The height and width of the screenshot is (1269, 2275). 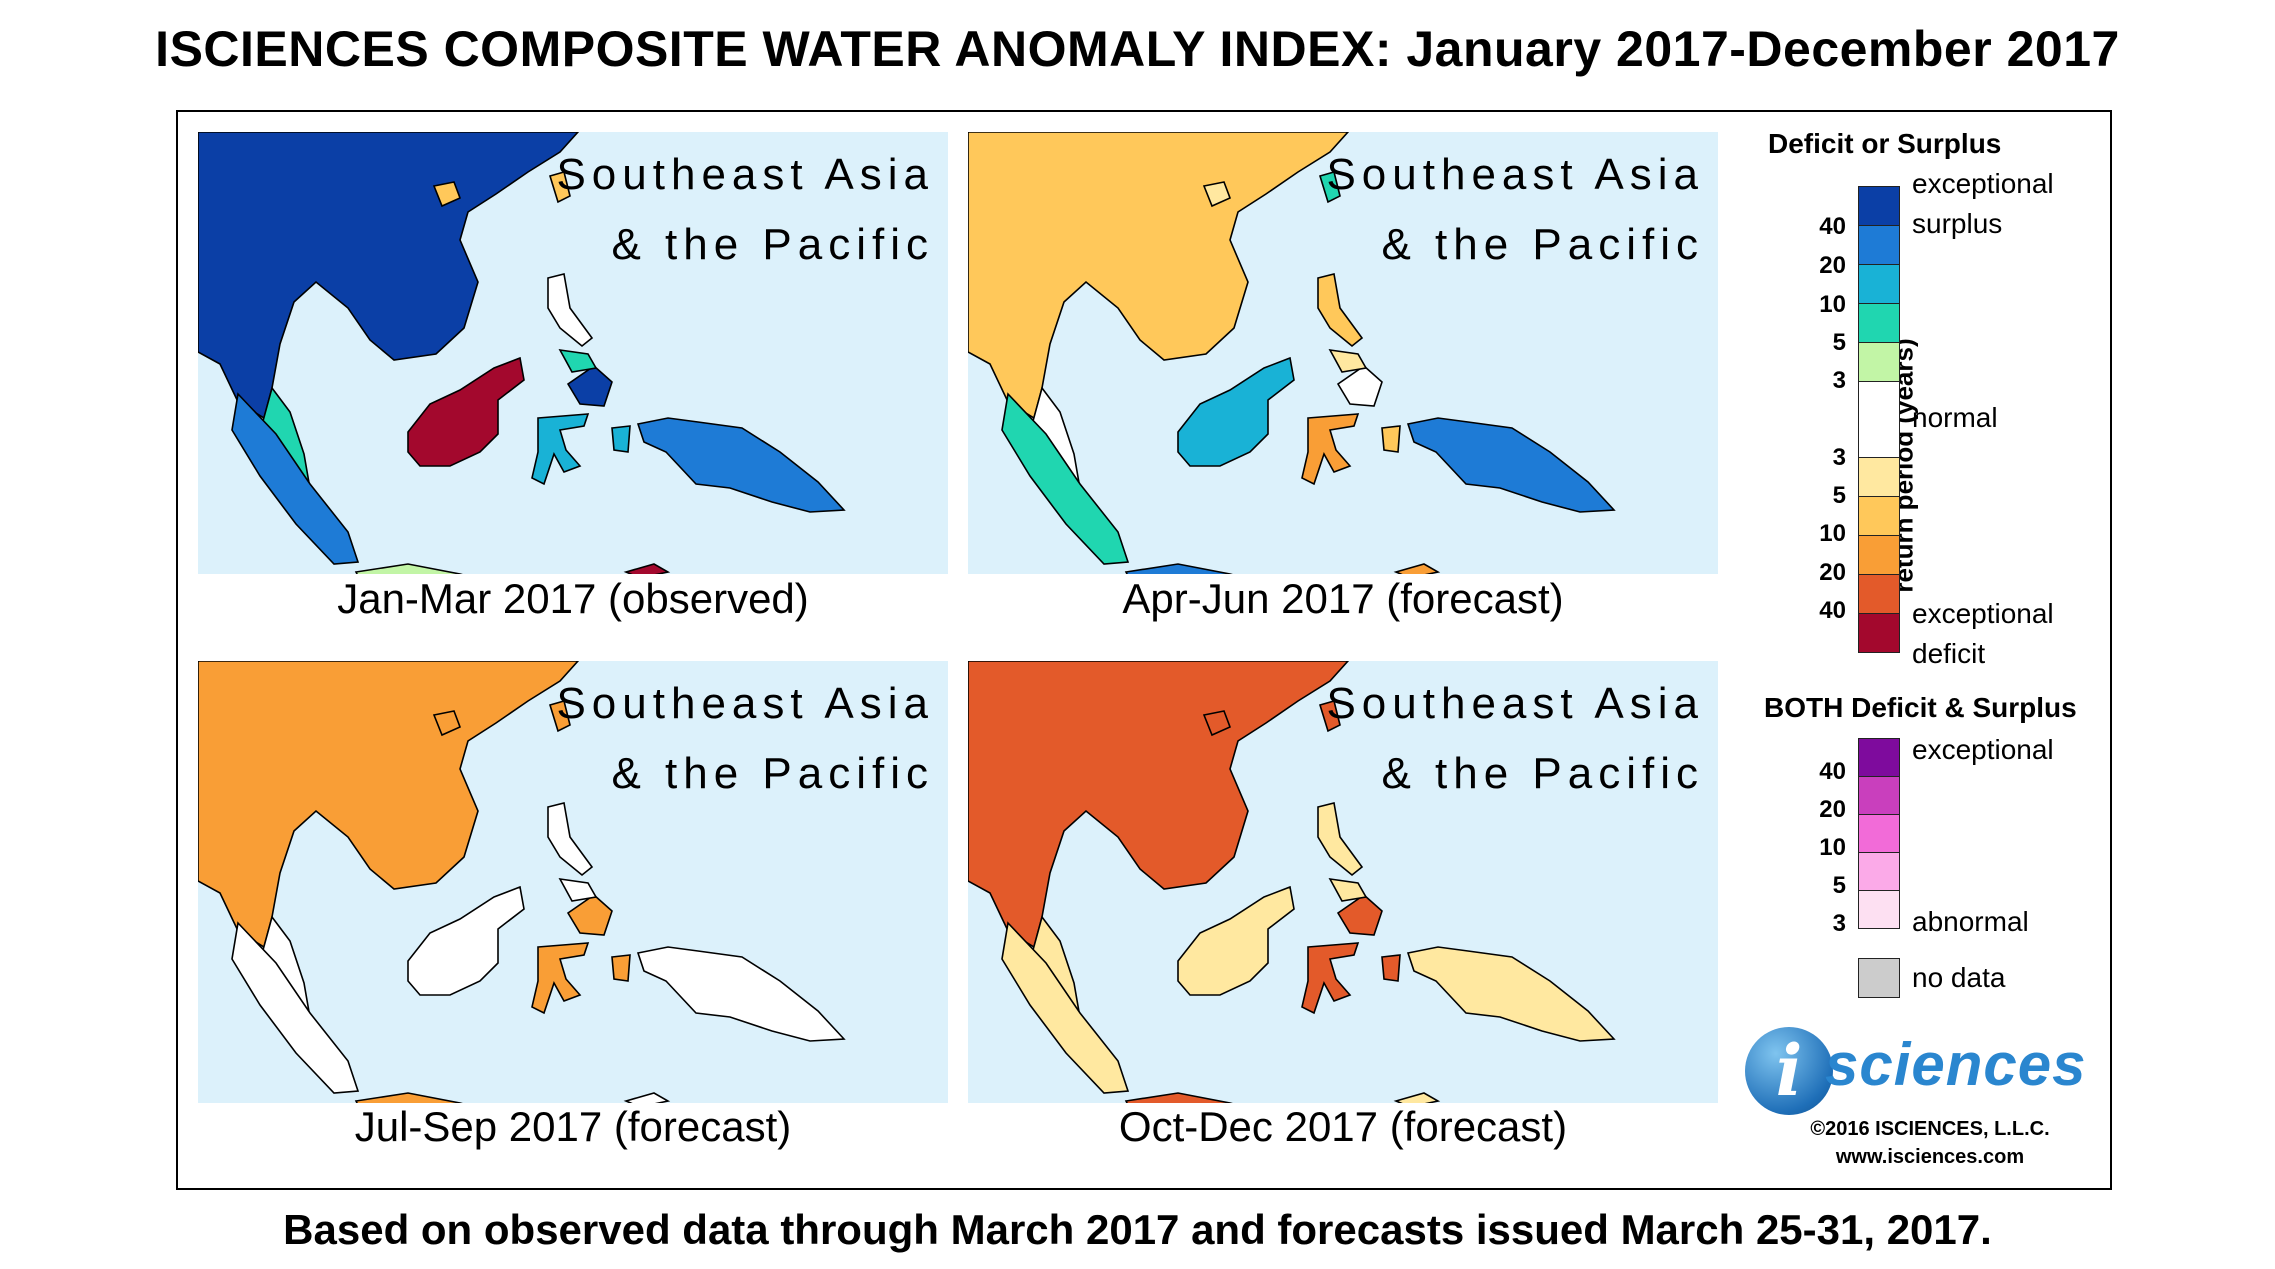 What do you see at coordinates (1879, 419) in the screenshot?
I see `legend-swatch-normal` at bounding box center [1879, 419].